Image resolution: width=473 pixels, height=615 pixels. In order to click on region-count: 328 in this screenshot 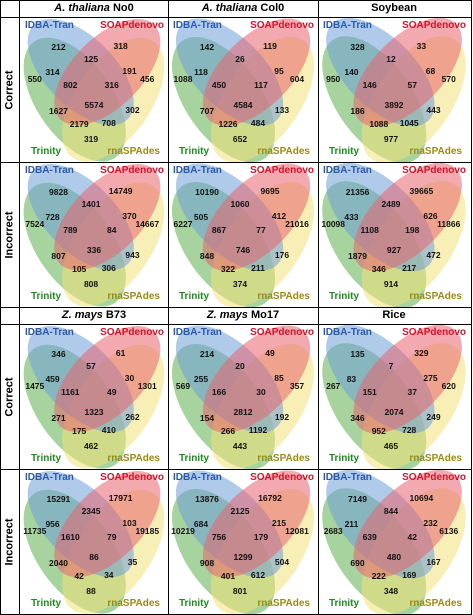, I will do `click(357, 47)`.